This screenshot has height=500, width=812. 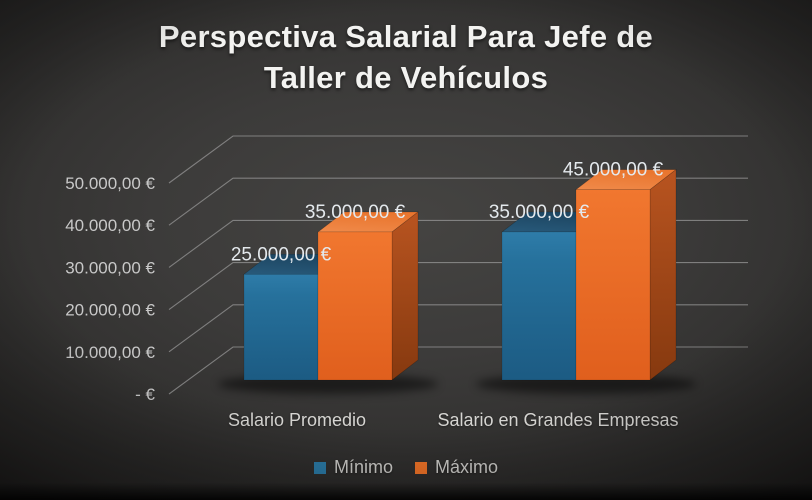 I want to click on data-label-minimo: 35.000,00 €, so click(x=539, y=212).